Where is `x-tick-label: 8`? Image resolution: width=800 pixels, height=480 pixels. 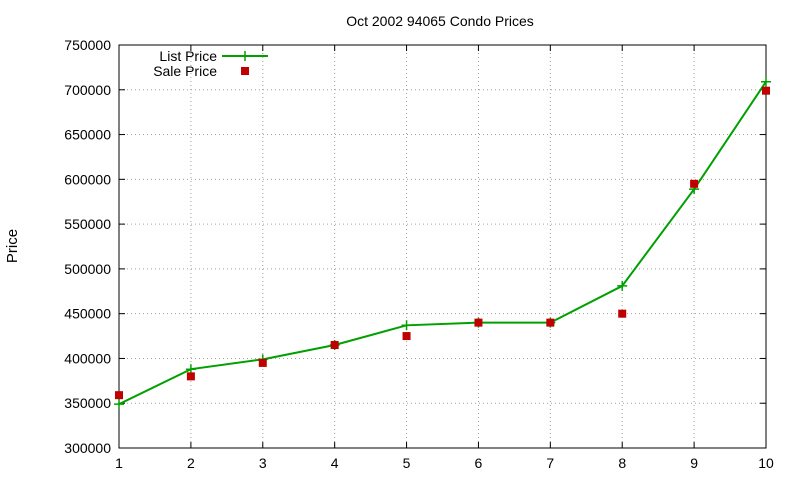
x-tick-label: 8 is located at coordinates (622, 463).